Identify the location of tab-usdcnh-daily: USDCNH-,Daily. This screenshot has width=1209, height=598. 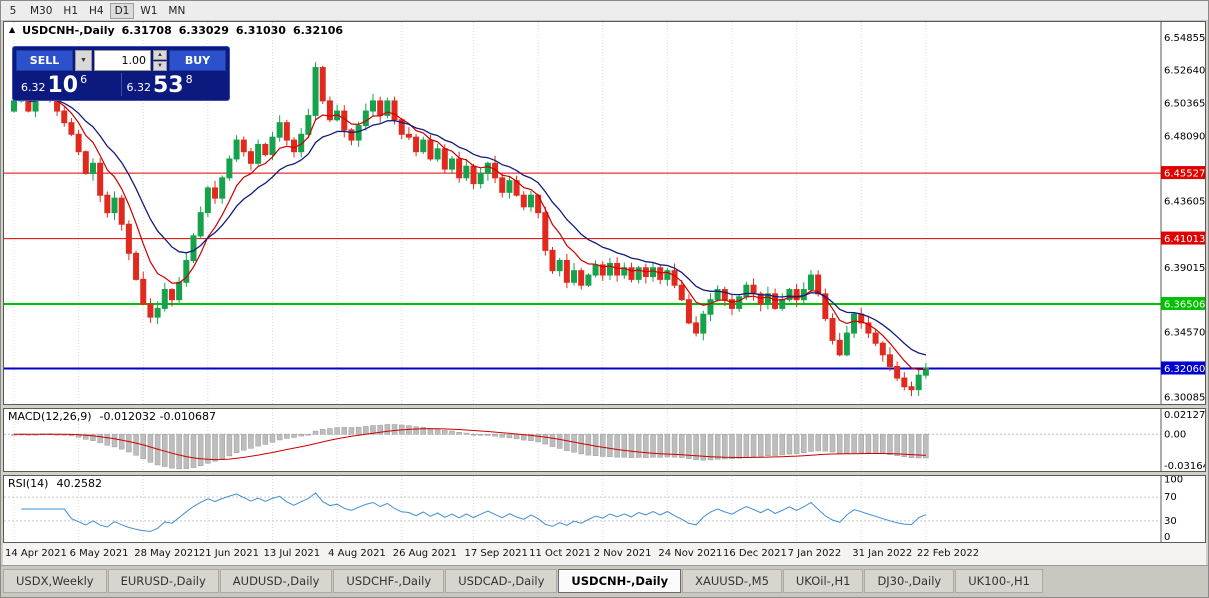
(620, 581).